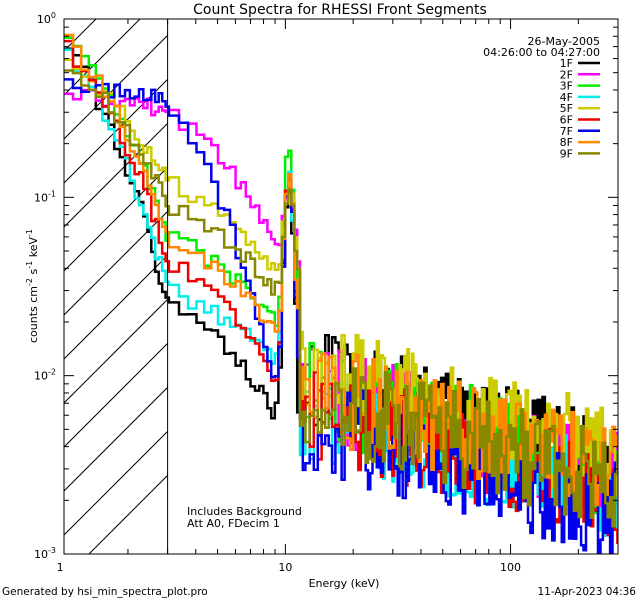 The image size is (640, 600). What do you see at coordinates (566, 108) in the screenshot?
I see `legend-label: 5F` at bounding box center [566, 108].